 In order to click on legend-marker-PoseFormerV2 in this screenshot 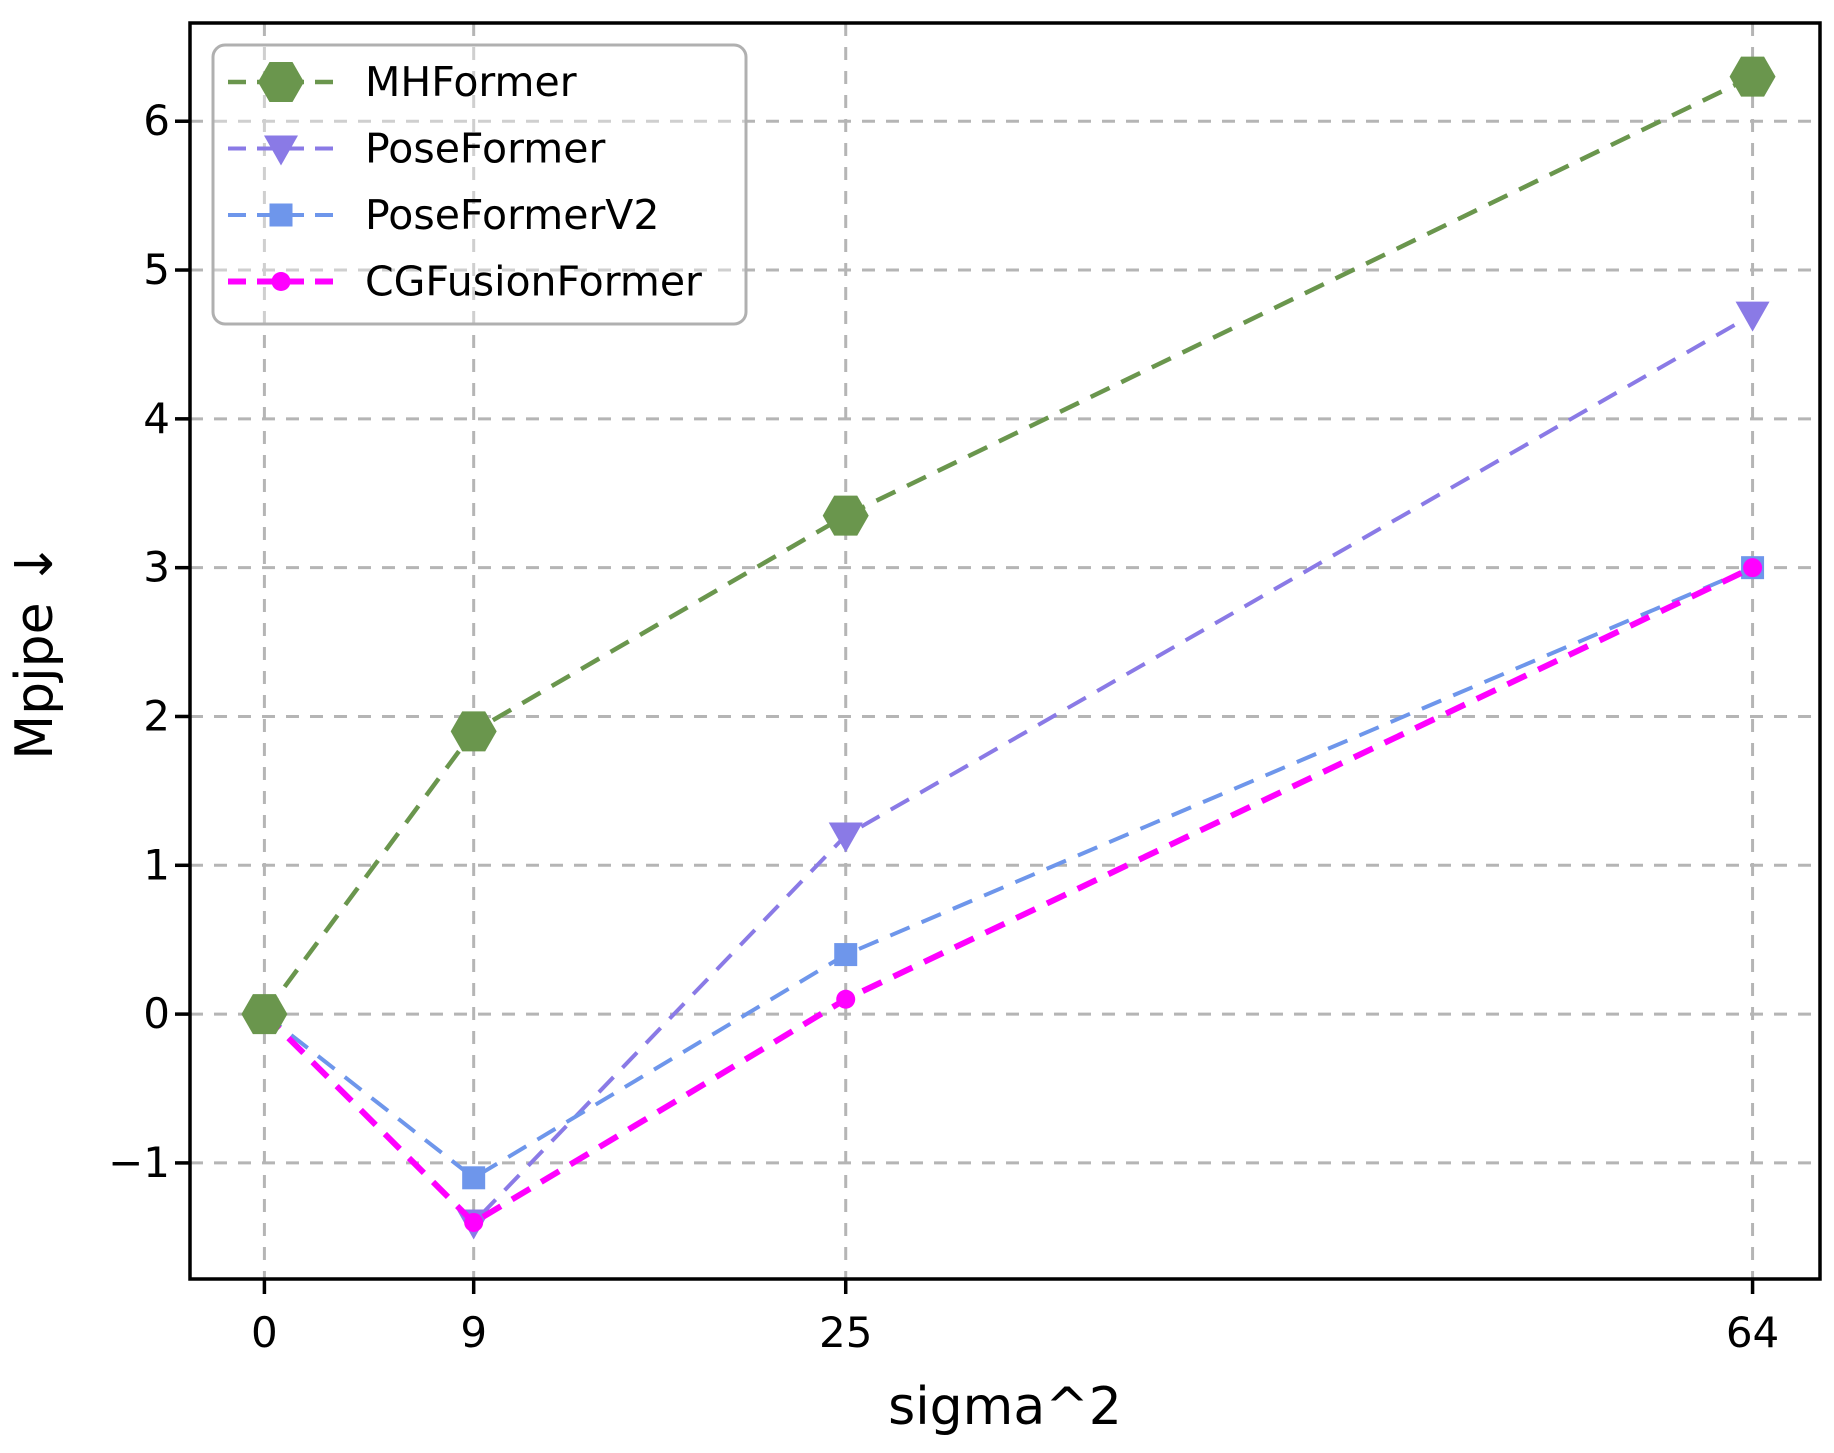, I will do `click(281, 215)`.